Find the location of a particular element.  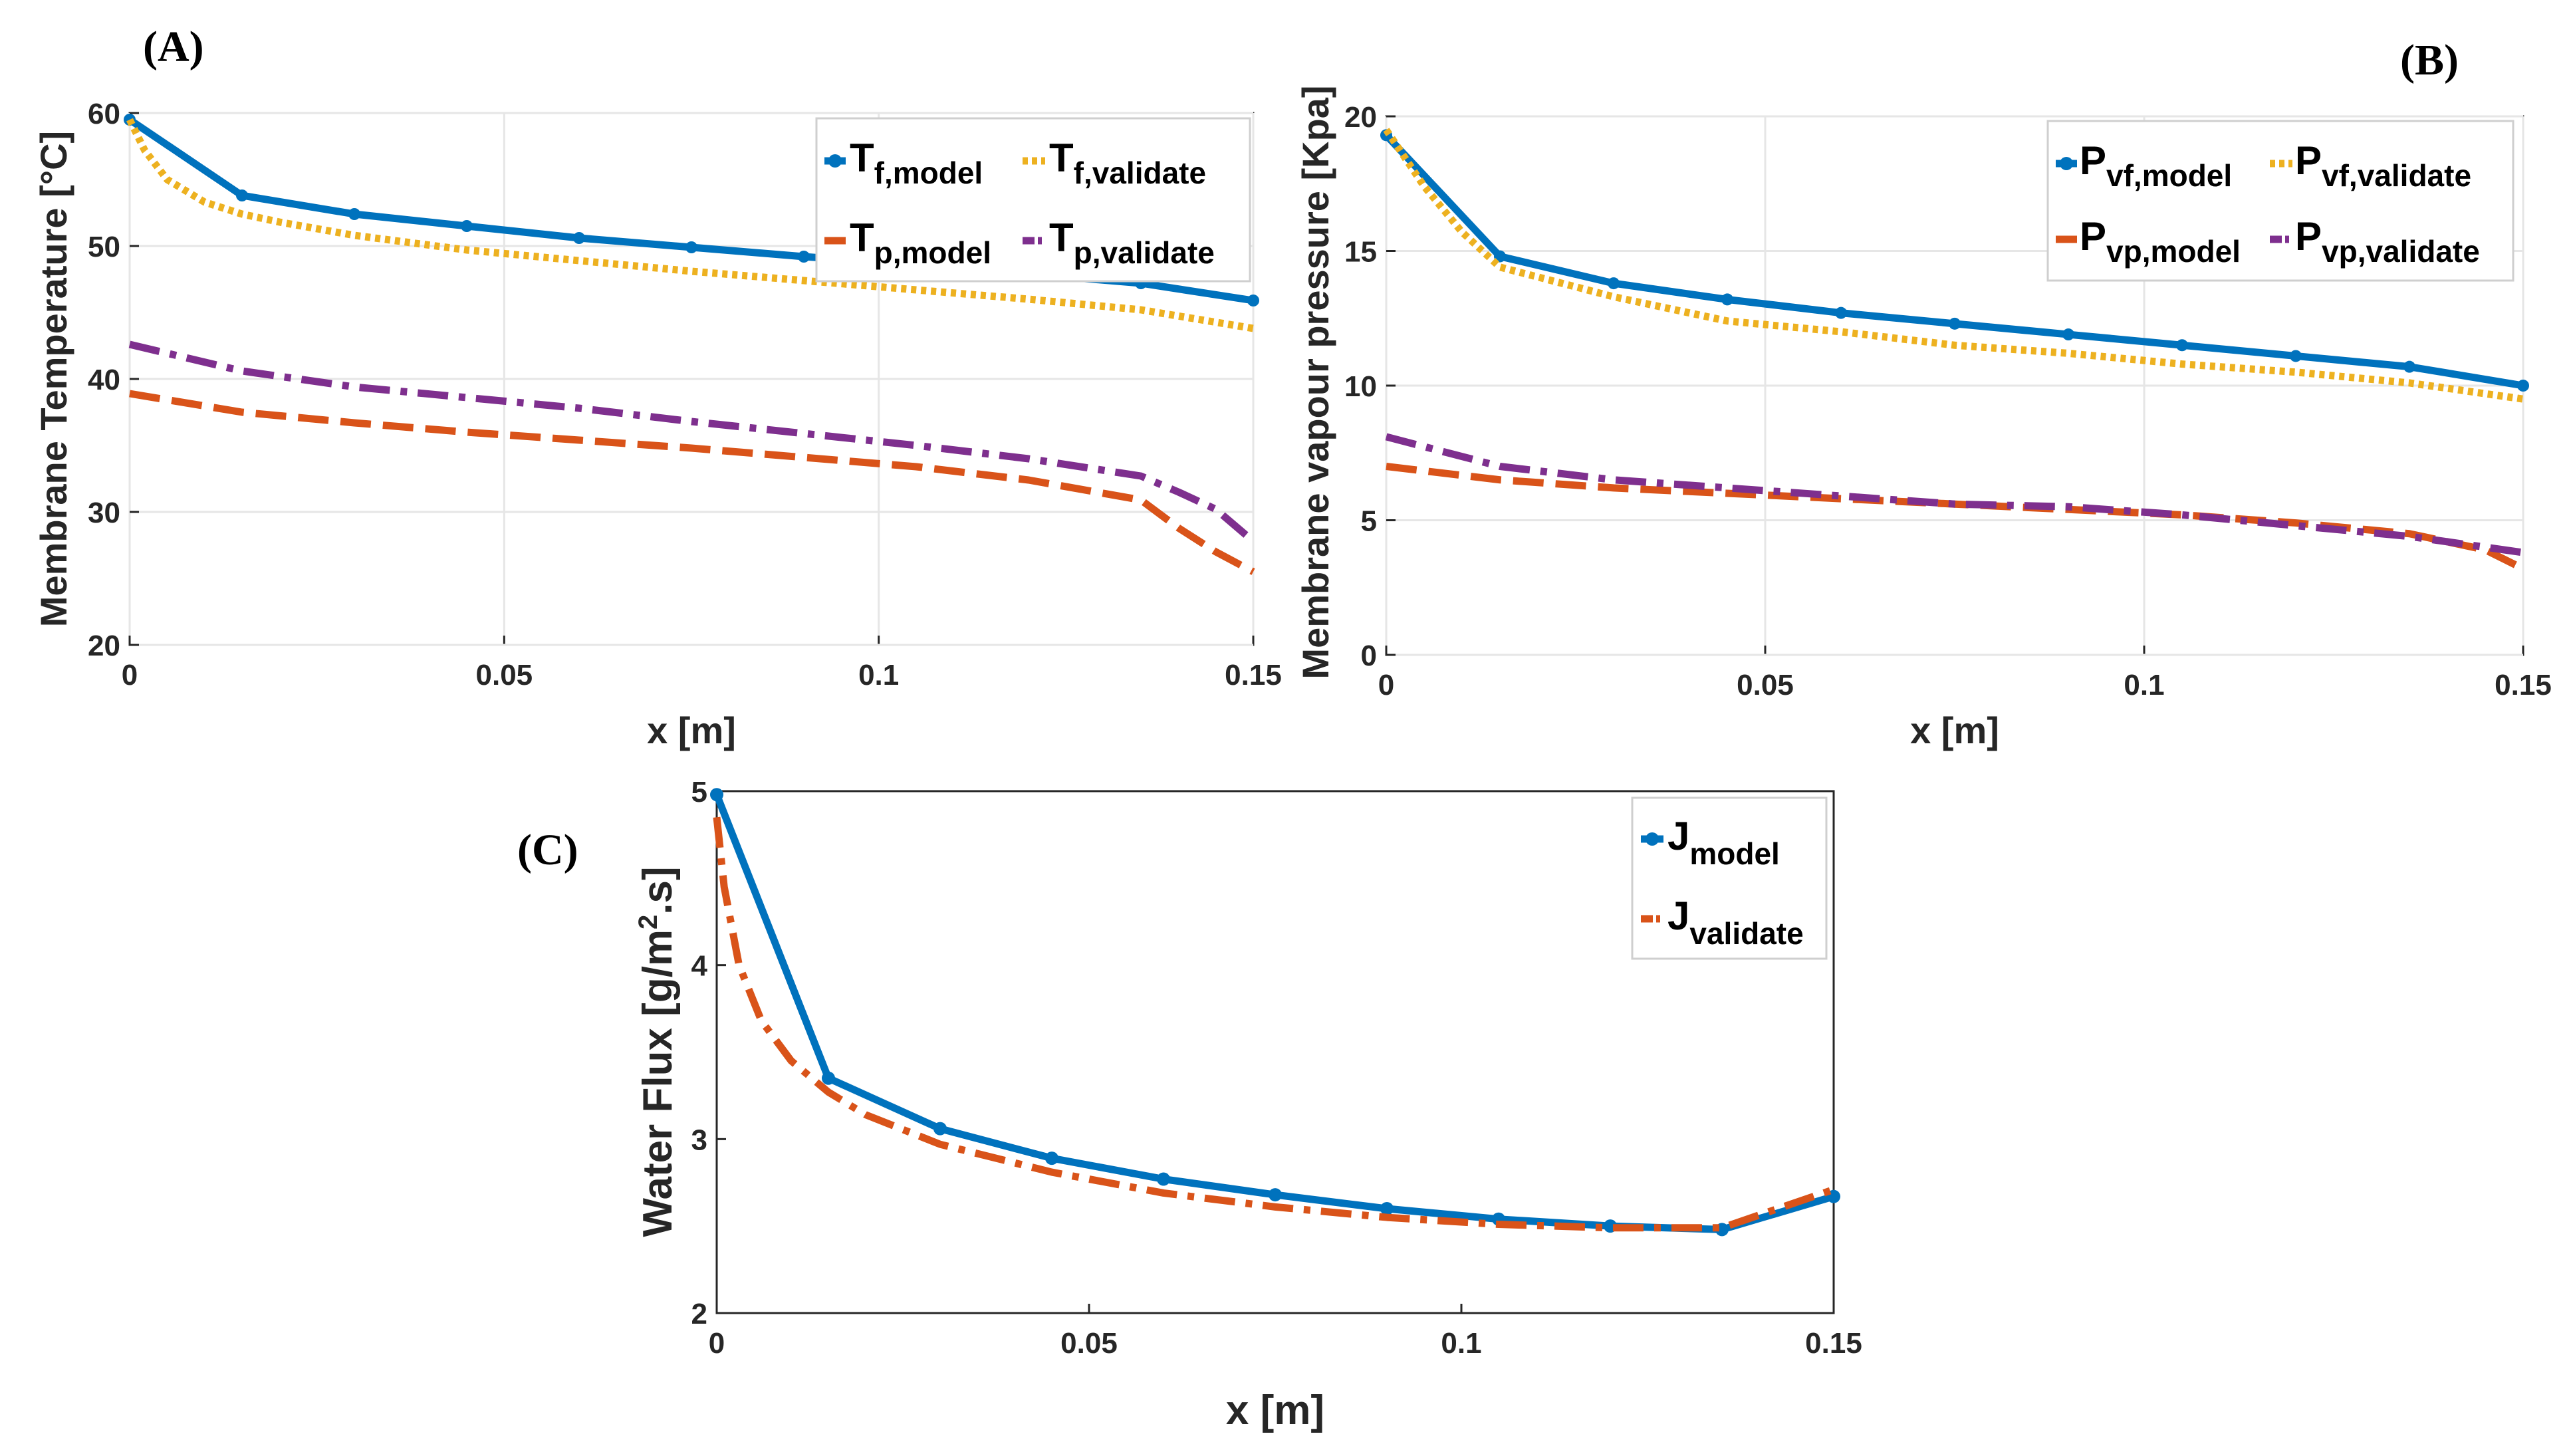

panel-b-legend-box is located at coordinates (2280, 201).